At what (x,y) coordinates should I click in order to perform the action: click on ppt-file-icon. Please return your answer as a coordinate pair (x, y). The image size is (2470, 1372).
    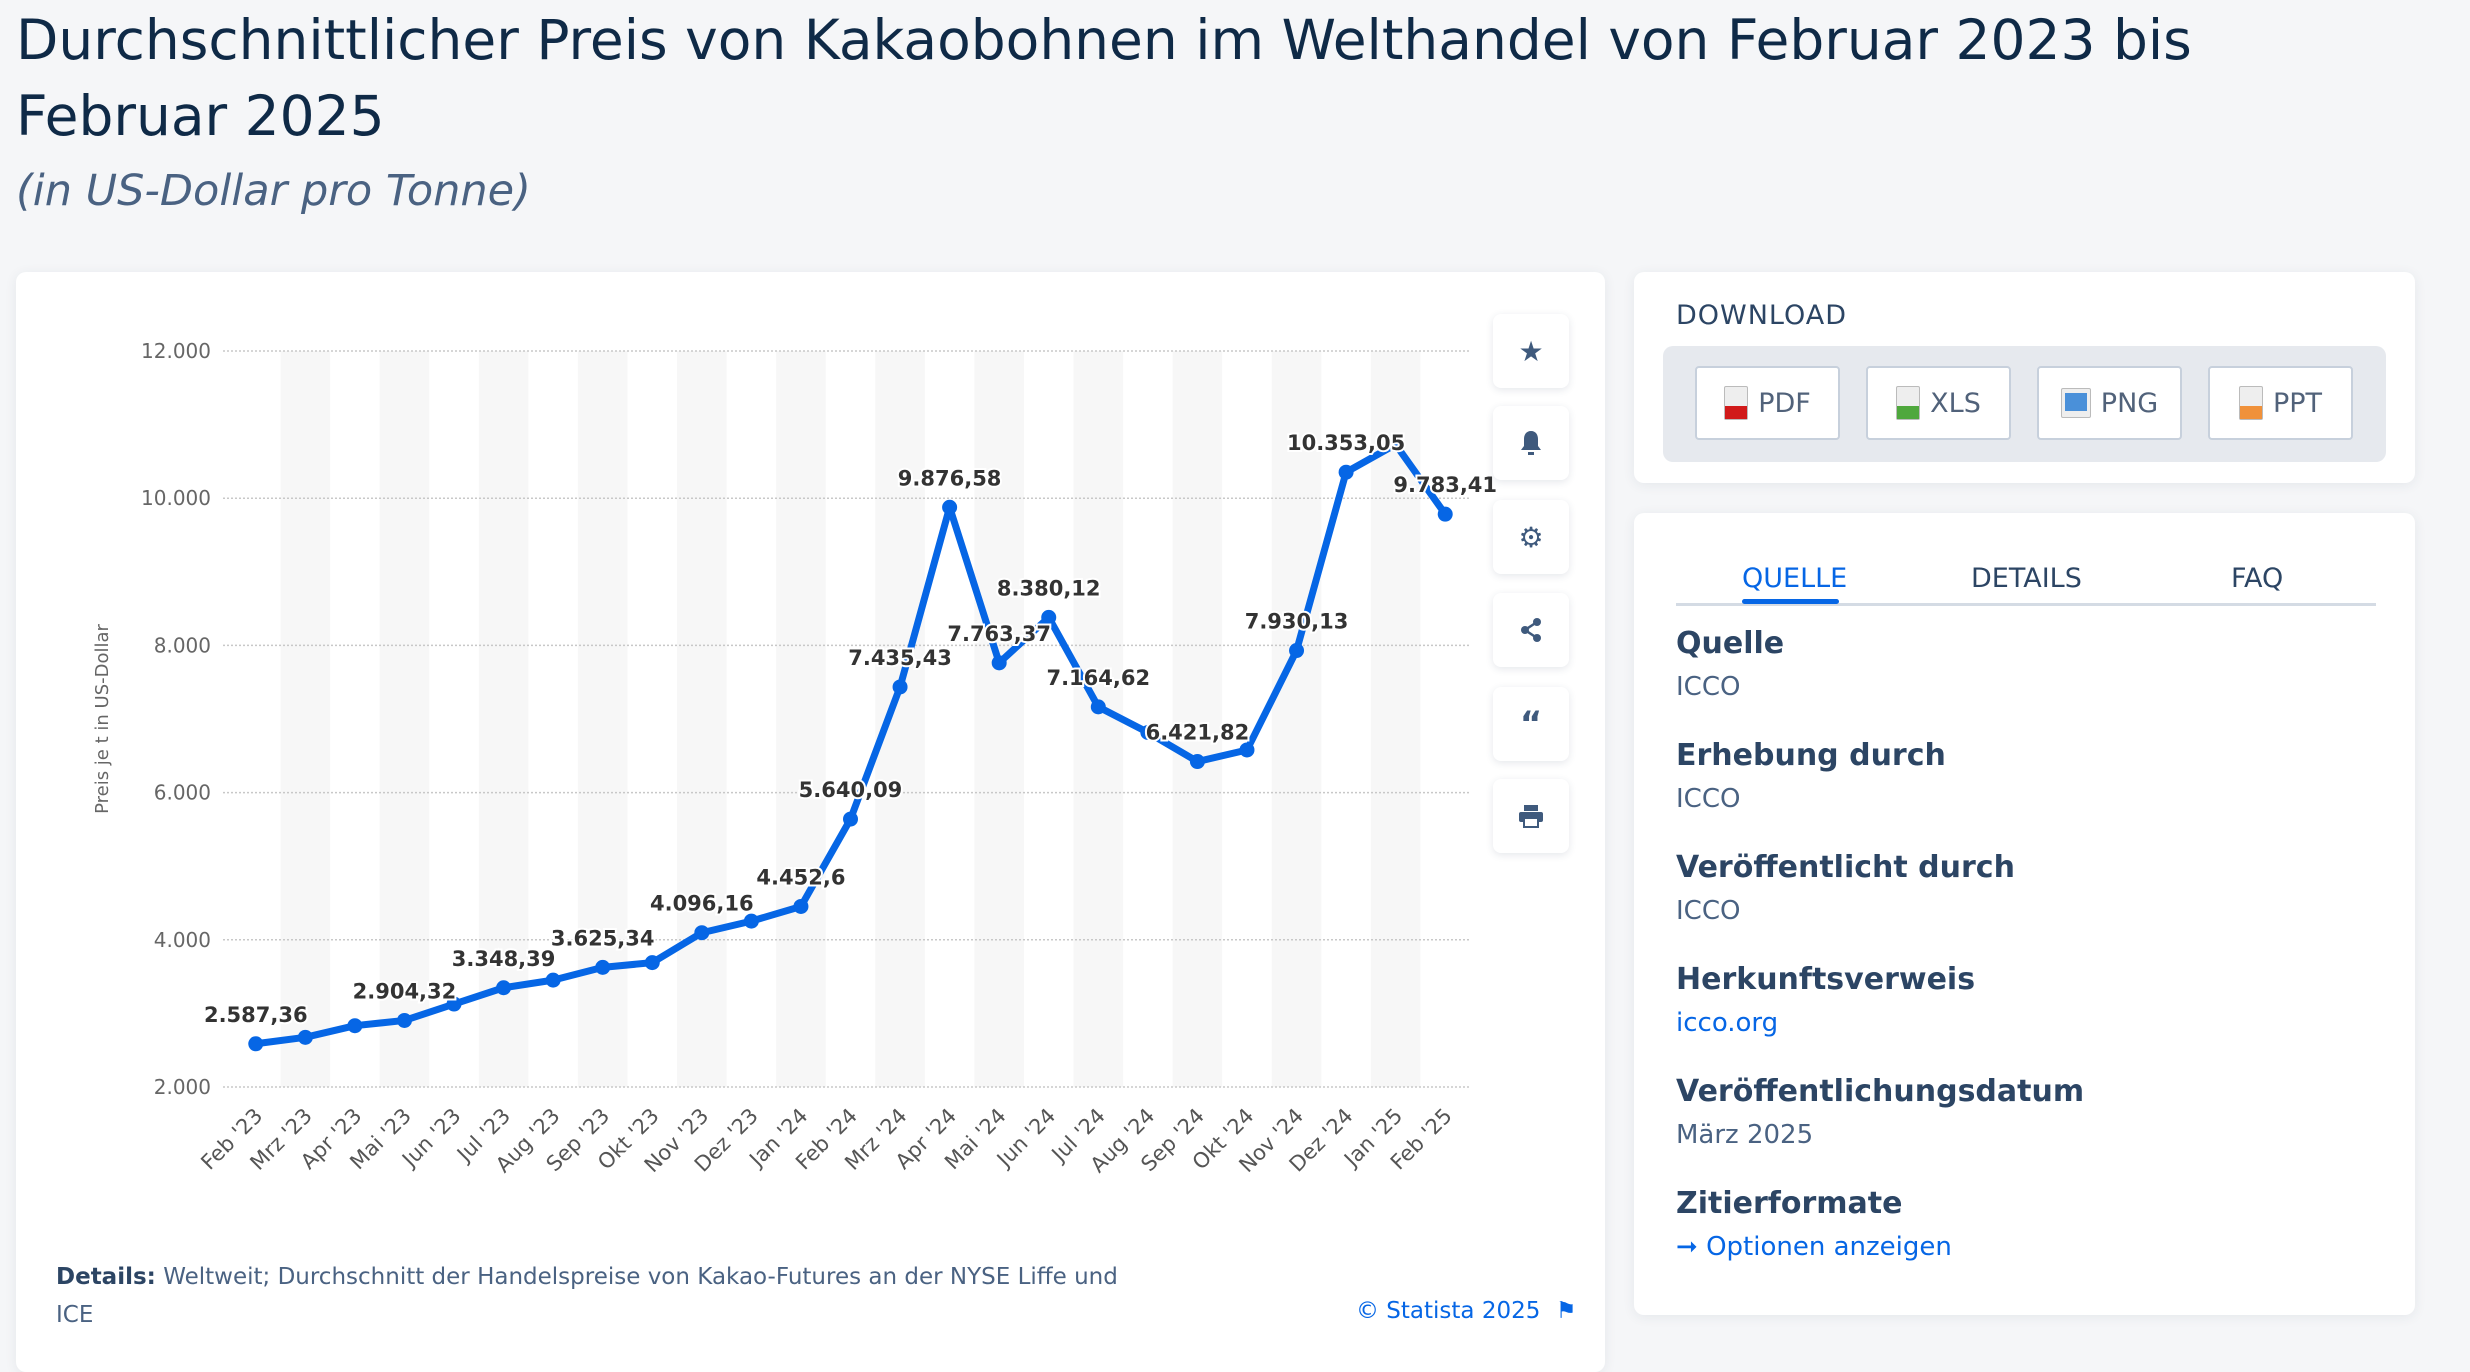
    Looking at the image, I should click on (2250, 403).